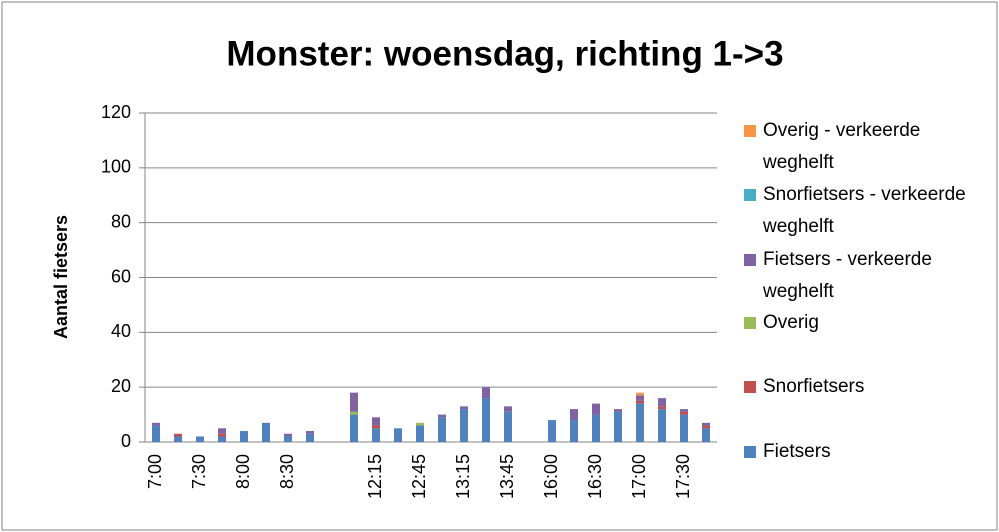  I want to click on y-tick-label: 120, so click(116, 112).